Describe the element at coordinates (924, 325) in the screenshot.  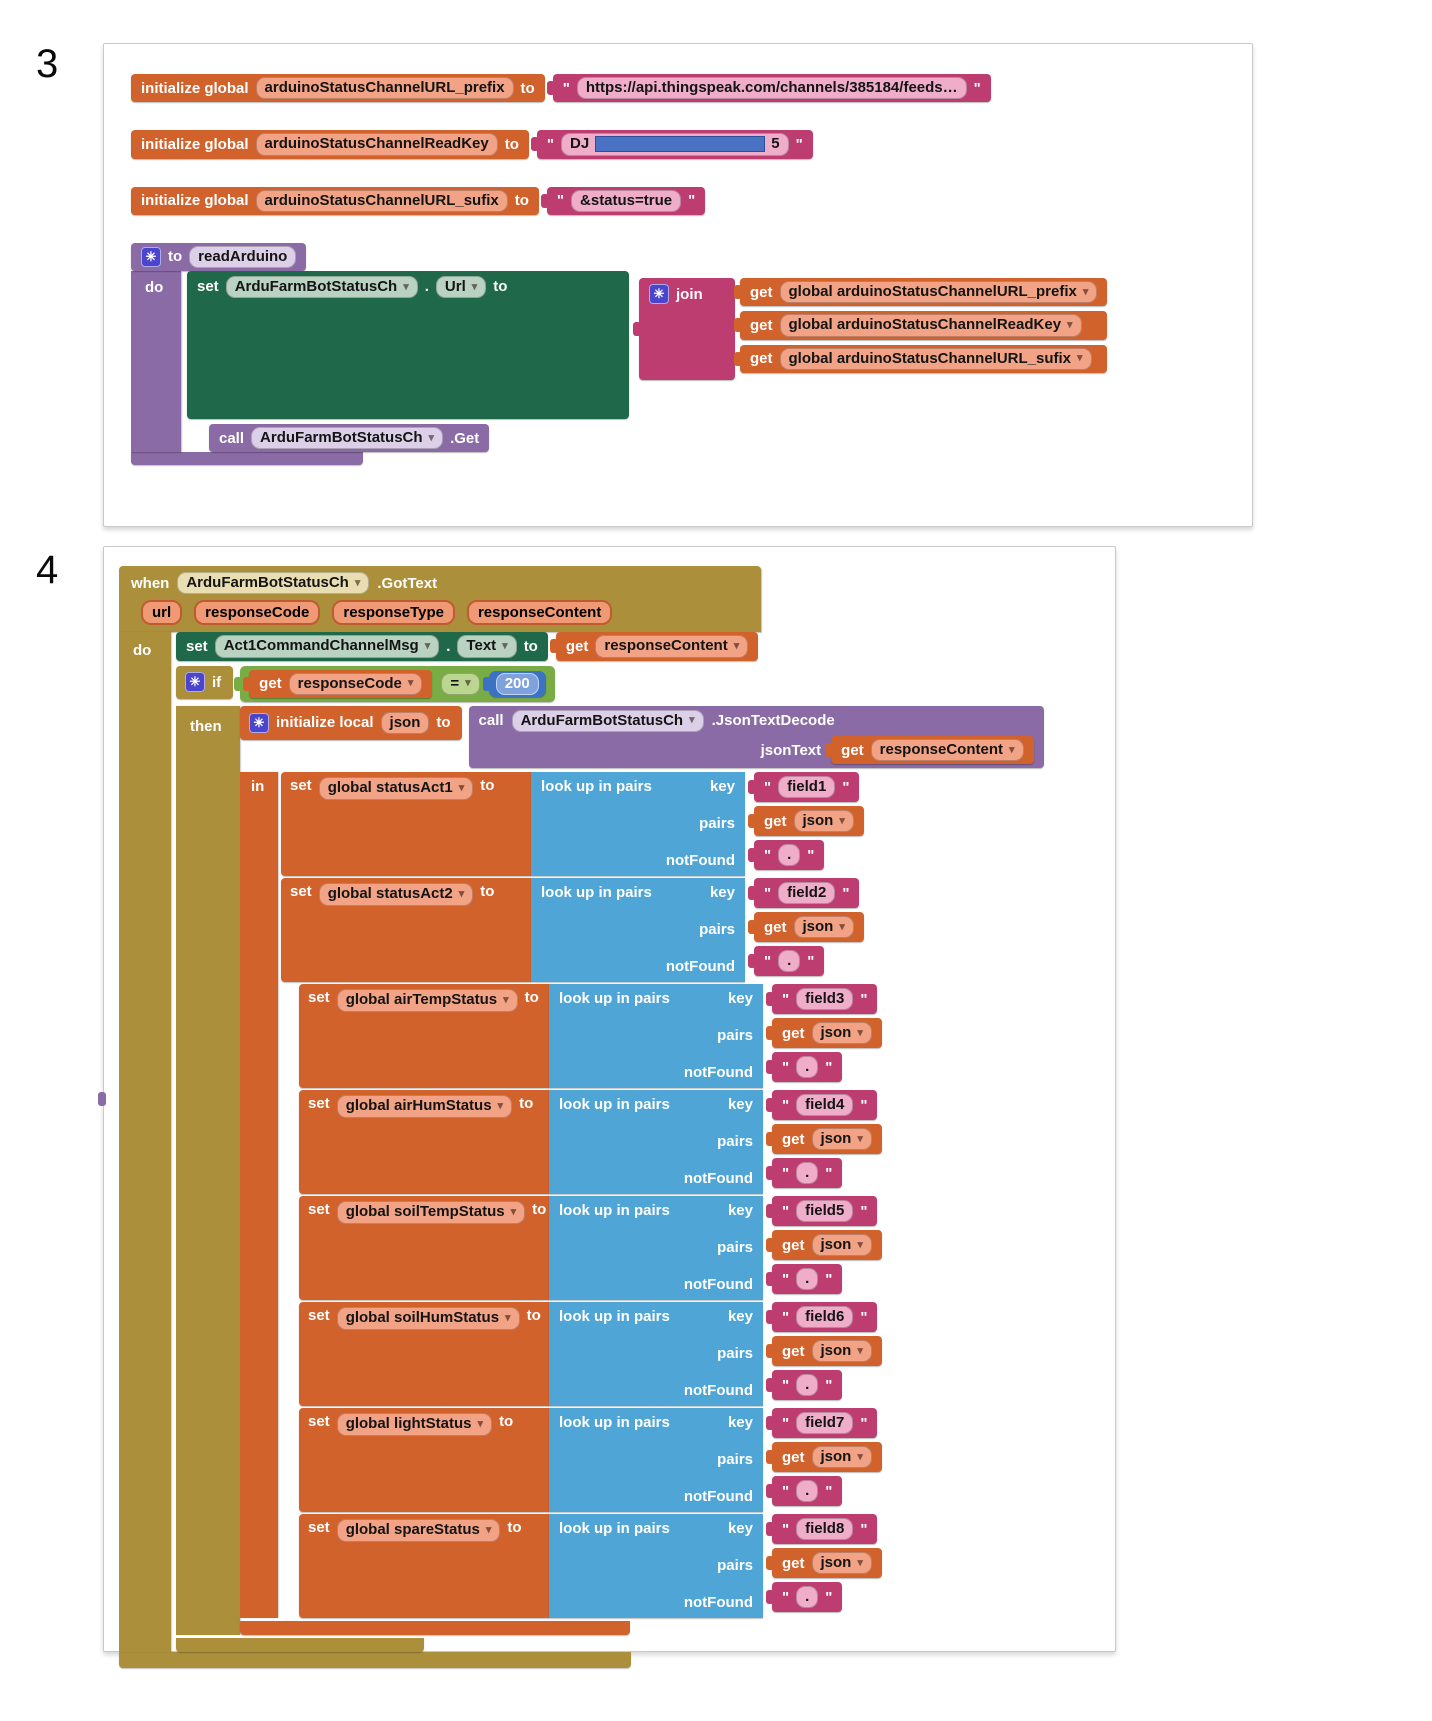
I see `get-global-block: get global arduinoStatusChannelReadKey ▾` at that location.